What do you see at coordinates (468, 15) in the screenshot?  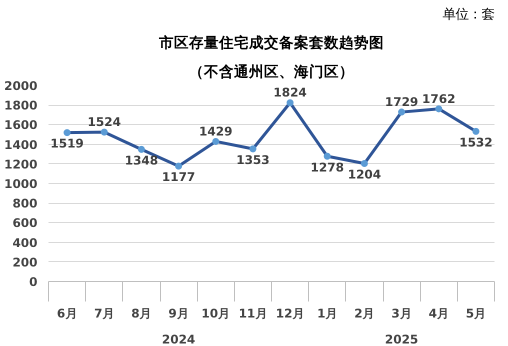 I see `text: 单位：套` at bounding box center [468, 15].